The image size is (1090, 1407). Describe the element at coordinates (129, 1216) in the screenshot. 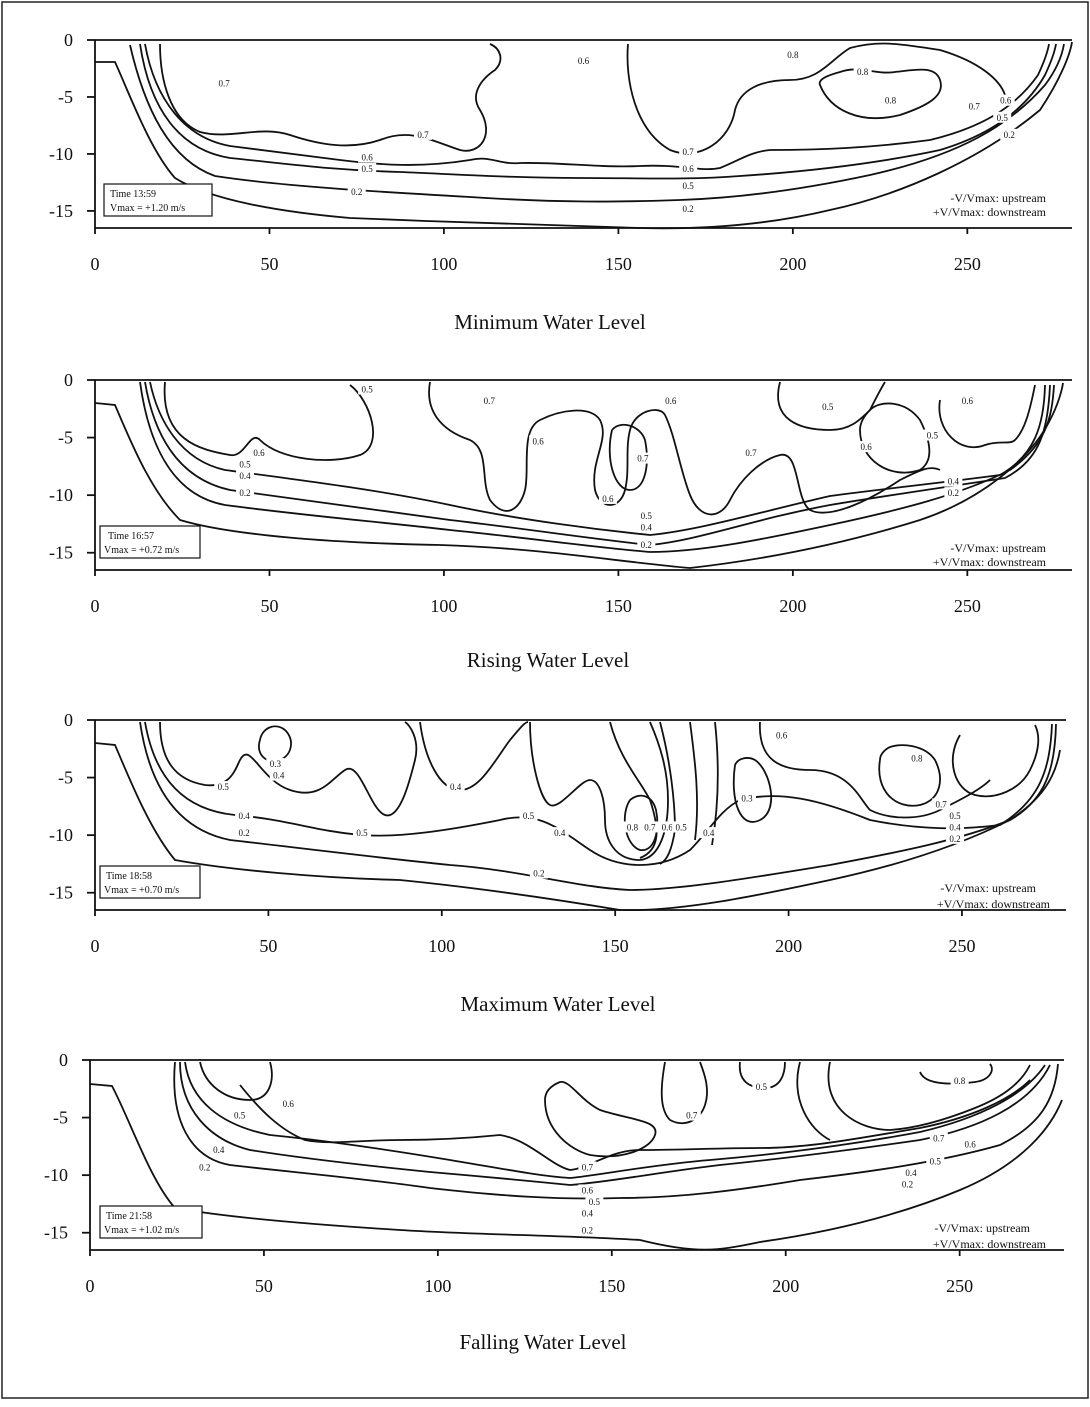

I see `time-label: Time 21:58` at that location.